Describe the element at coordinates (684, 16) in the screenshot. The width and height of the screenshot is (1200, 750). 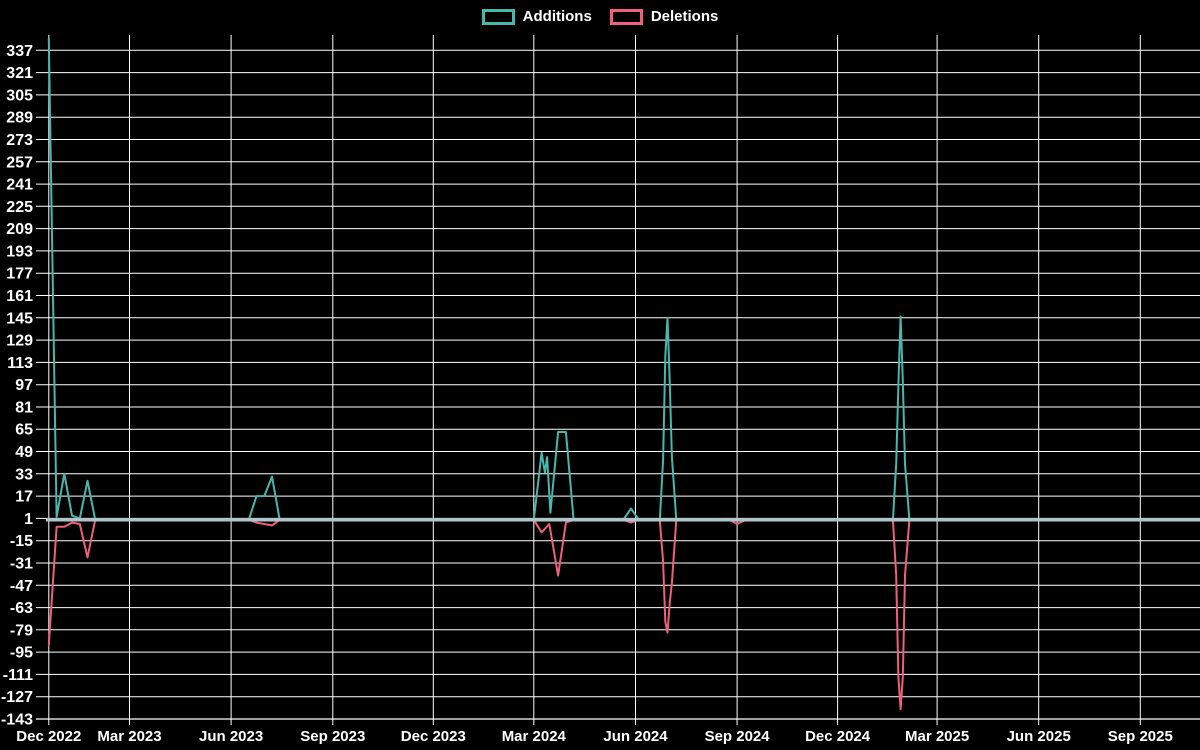
I see `legend-label-deletions: Deletions` at that location.